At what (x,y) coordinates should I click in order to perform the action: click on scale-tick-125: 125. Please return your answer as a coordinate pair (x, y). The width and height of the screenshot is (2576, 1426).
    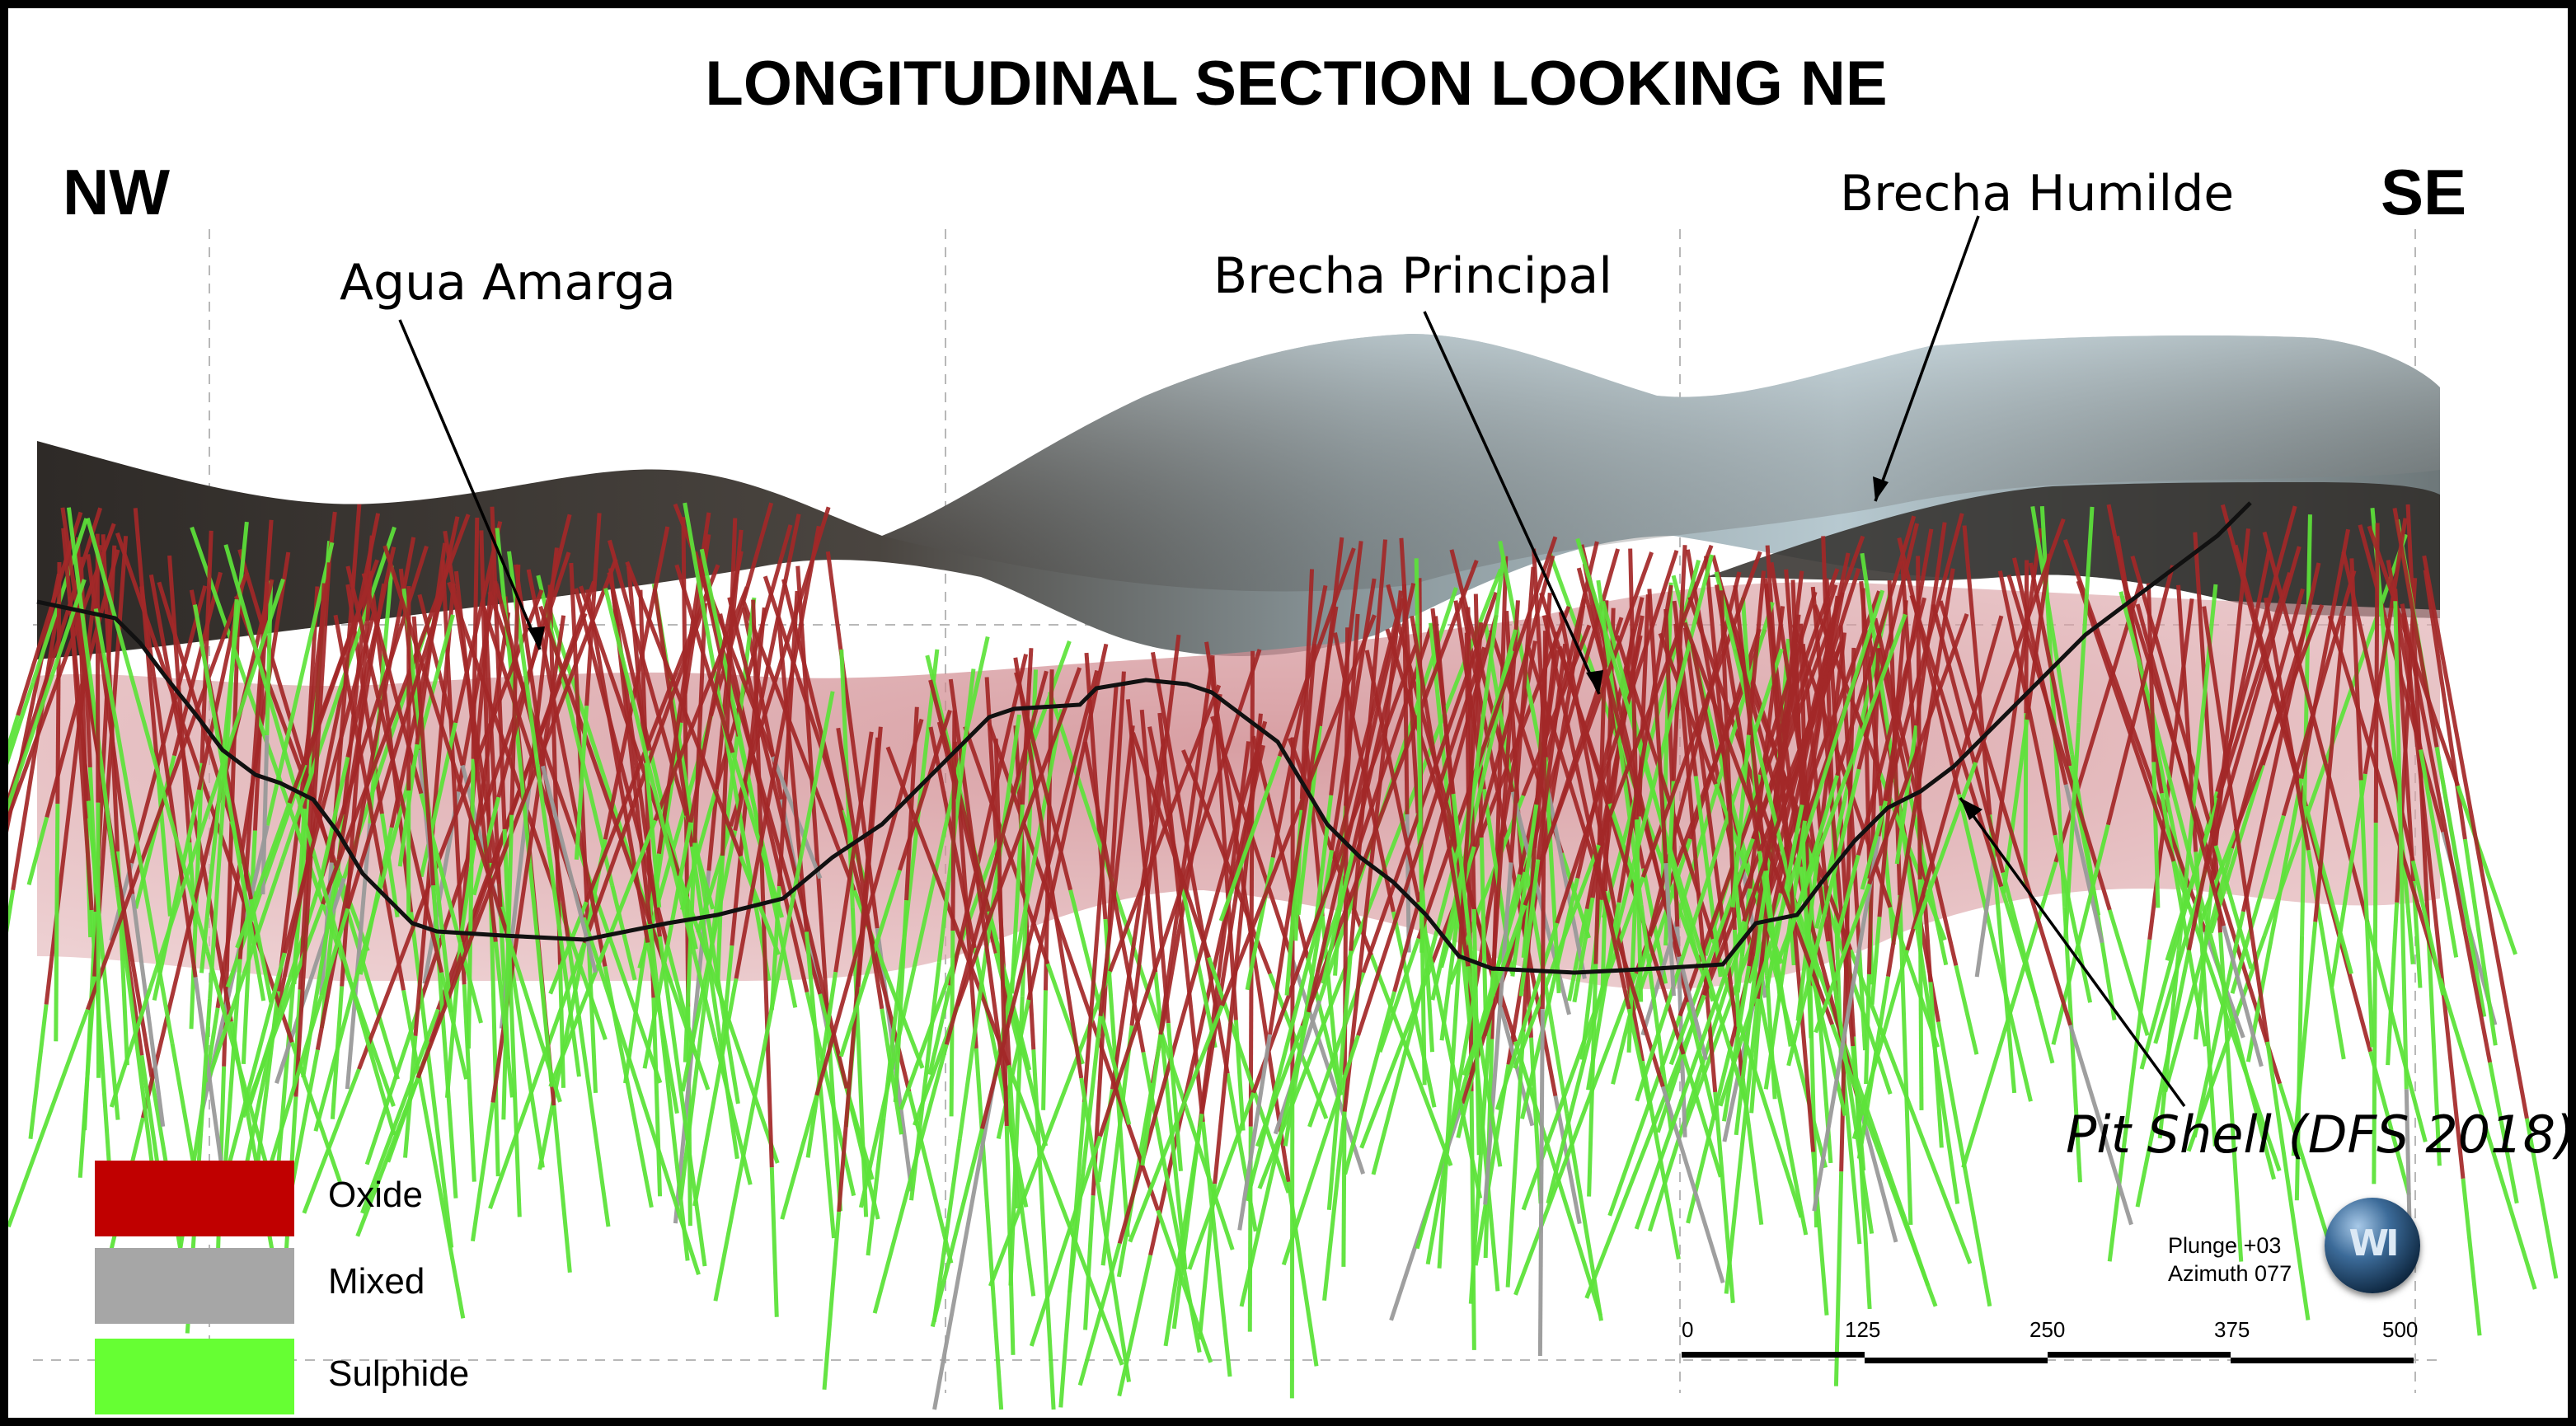
    Looking at the image, I should click on (1863, 1329).